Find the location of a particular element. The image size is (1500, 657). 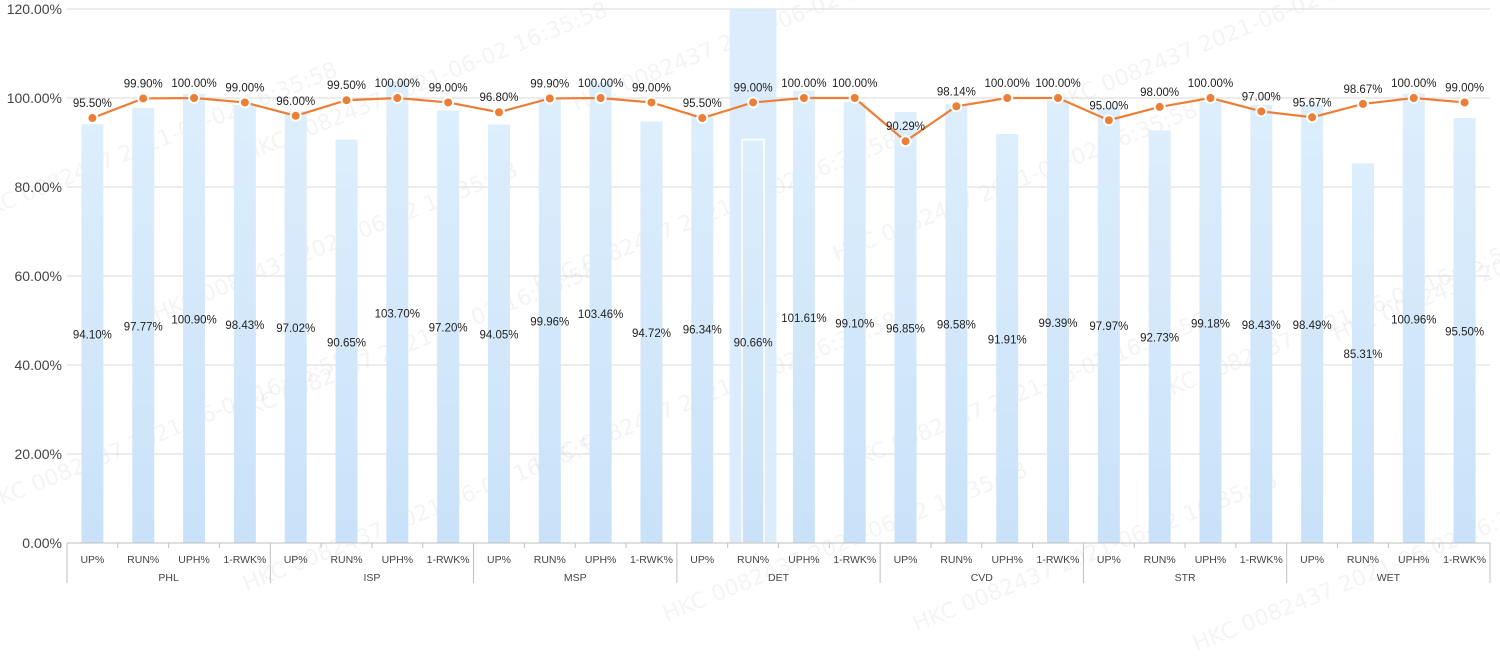

y-tick-label: 0.00% is located at coordinates (42, 543).